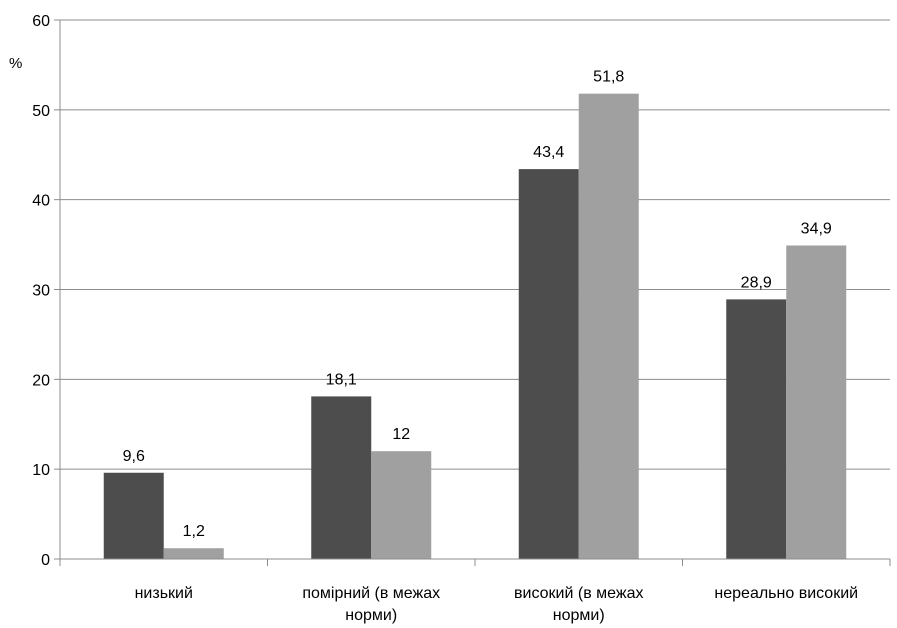 This screenshot has height=628, width=897. Describe the element at coordinates (548, 152) in the screenshot. I see `data-label: 43,4` at that location.